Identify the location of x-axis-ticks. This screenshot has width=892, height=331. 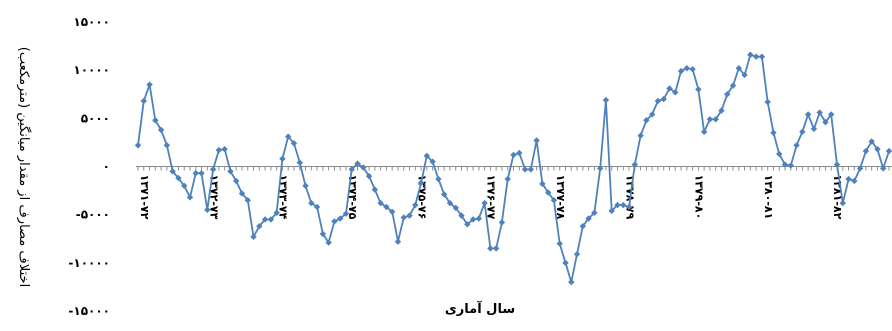
(513, 168).